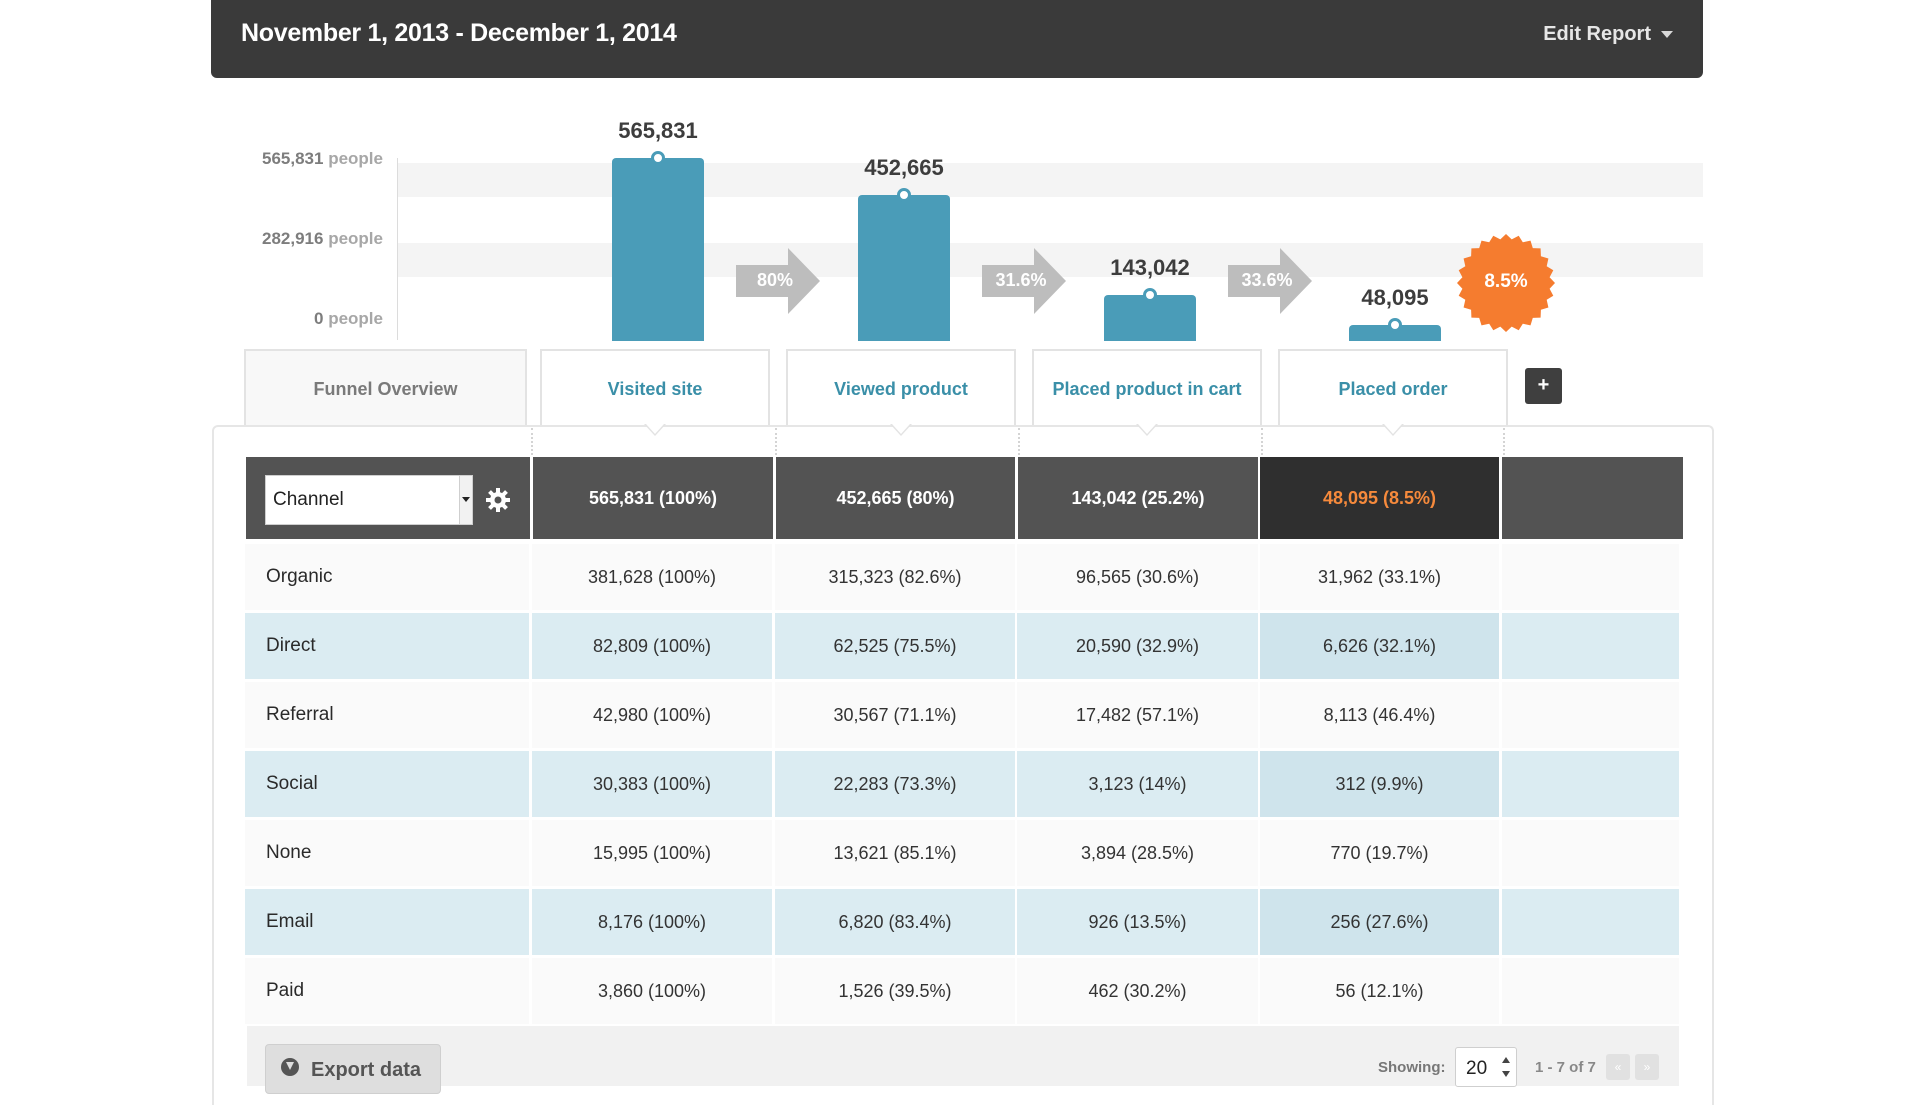 The image size is (1920, 1105). Describe the element at coordinates (1137, 853) in the screenshot. I see `table-cell: 3,894 (28.5%)` at that location.